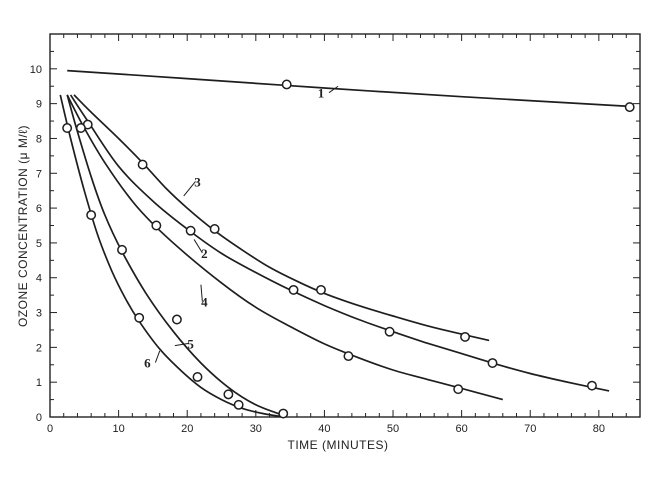 The image size is (672, 484). Describe the element at coordinates (197, 181) in the screenshot. I see `curve-label-3: 3` at that location.